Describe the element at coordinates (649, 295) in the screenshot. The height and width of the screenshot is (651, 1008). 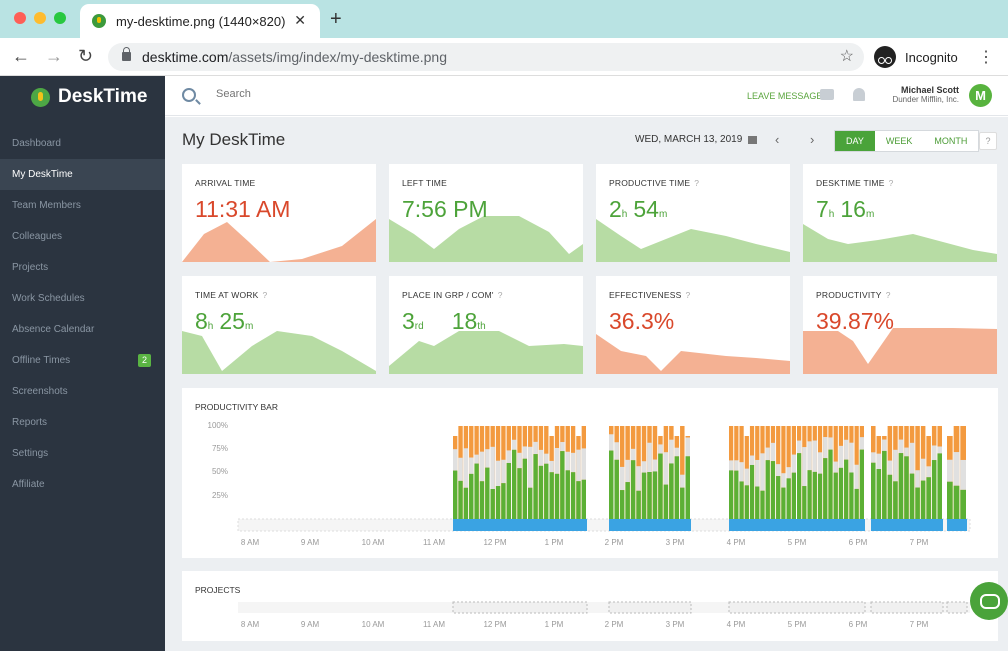
I see `stat-label: EFFECTIVENESS?` at that location.